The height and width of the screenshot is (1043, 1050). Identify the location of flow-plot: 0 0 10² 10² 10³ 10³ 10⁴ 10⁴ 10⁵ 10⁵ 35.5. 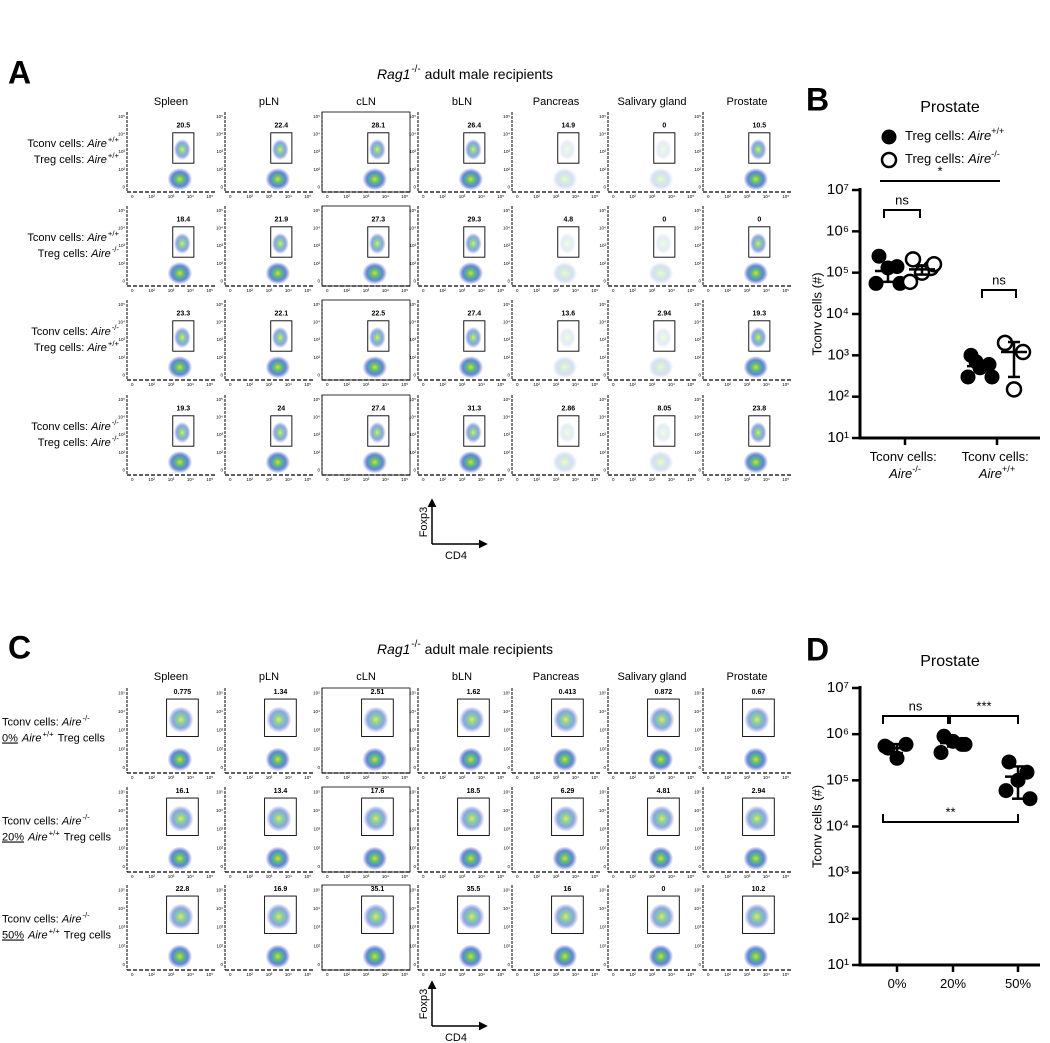
(457, 931).